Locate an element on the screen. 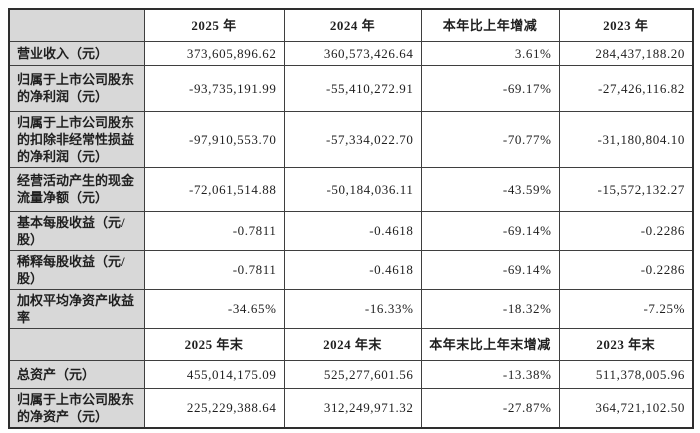 This screenshot has height=433, width=700. row-label: 经营活动产生的现金流量净额（元） is located at coordinates (76, 189).